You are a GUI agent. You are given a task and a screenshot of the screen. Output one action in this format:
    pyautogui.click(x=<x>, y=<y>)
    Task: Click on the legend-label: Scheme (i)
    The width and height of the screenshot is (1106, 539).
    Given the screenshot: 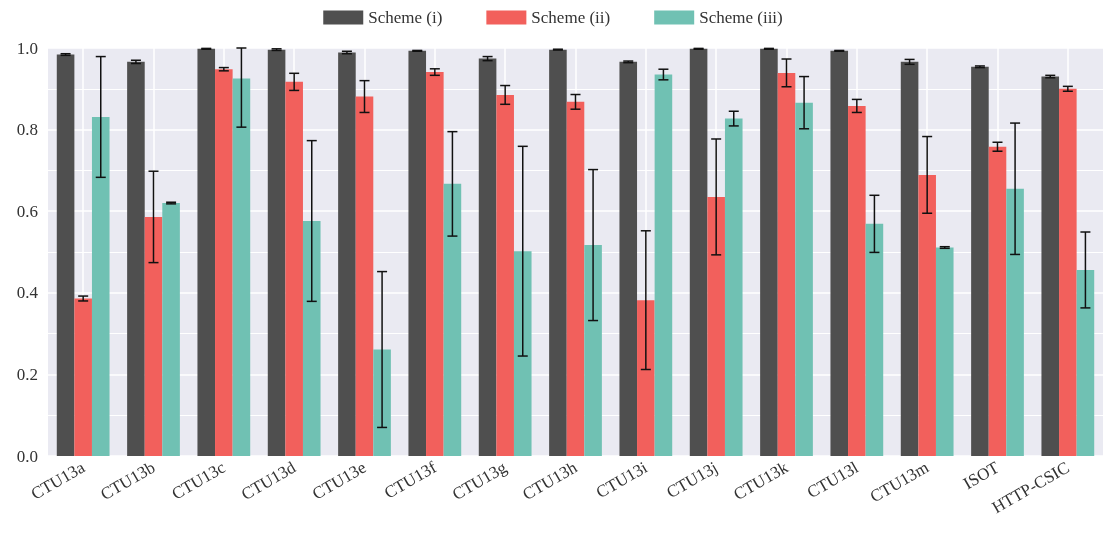 What is the action you would take?
    pyautogui.click(x=405, y=17)
    